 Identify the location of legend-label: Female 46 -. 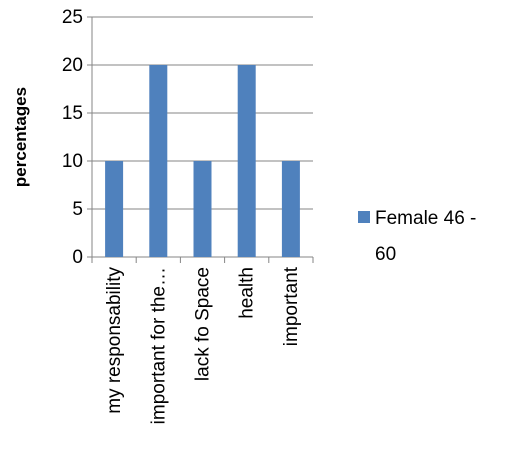
(425, 218).